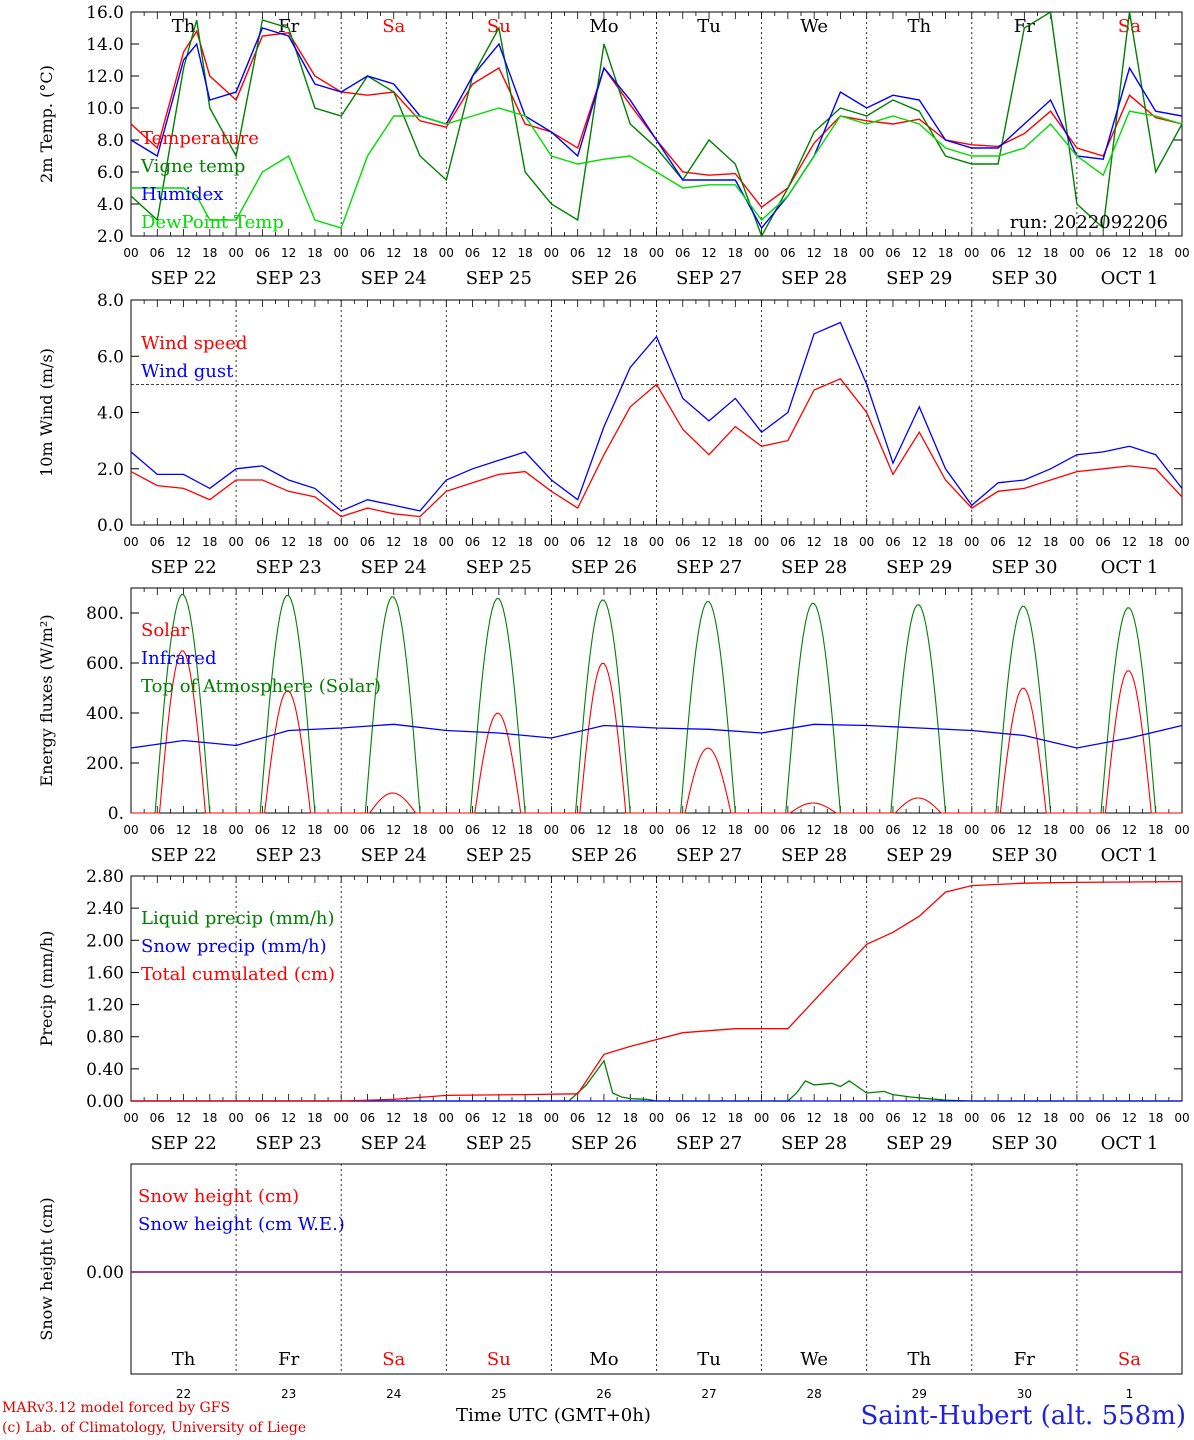 The width and height of the screenshot is (1194, 1440). Describe the element at coordinates (656, 448) in the screenshot. I see `series-line-wind-speed` at that location.